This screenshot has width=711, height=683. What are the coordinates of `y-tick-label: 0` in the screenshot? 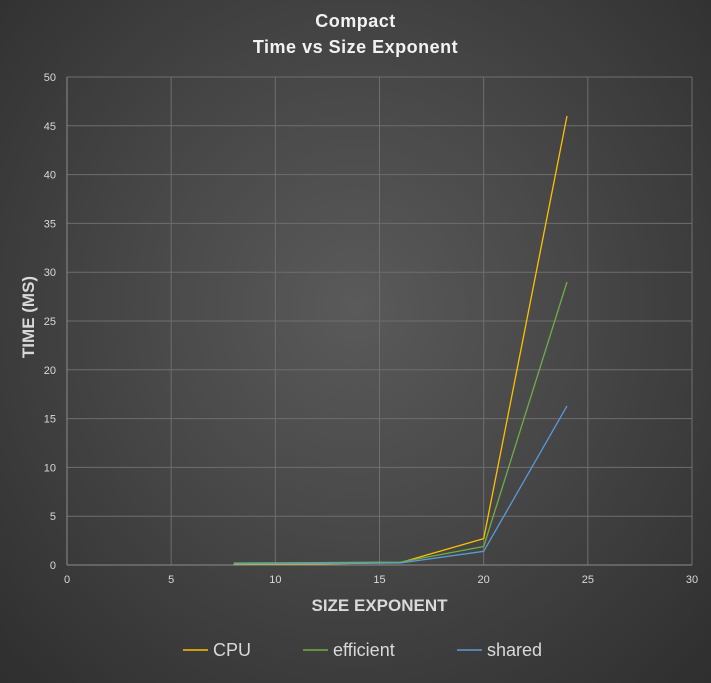 It's located at (53, 566).